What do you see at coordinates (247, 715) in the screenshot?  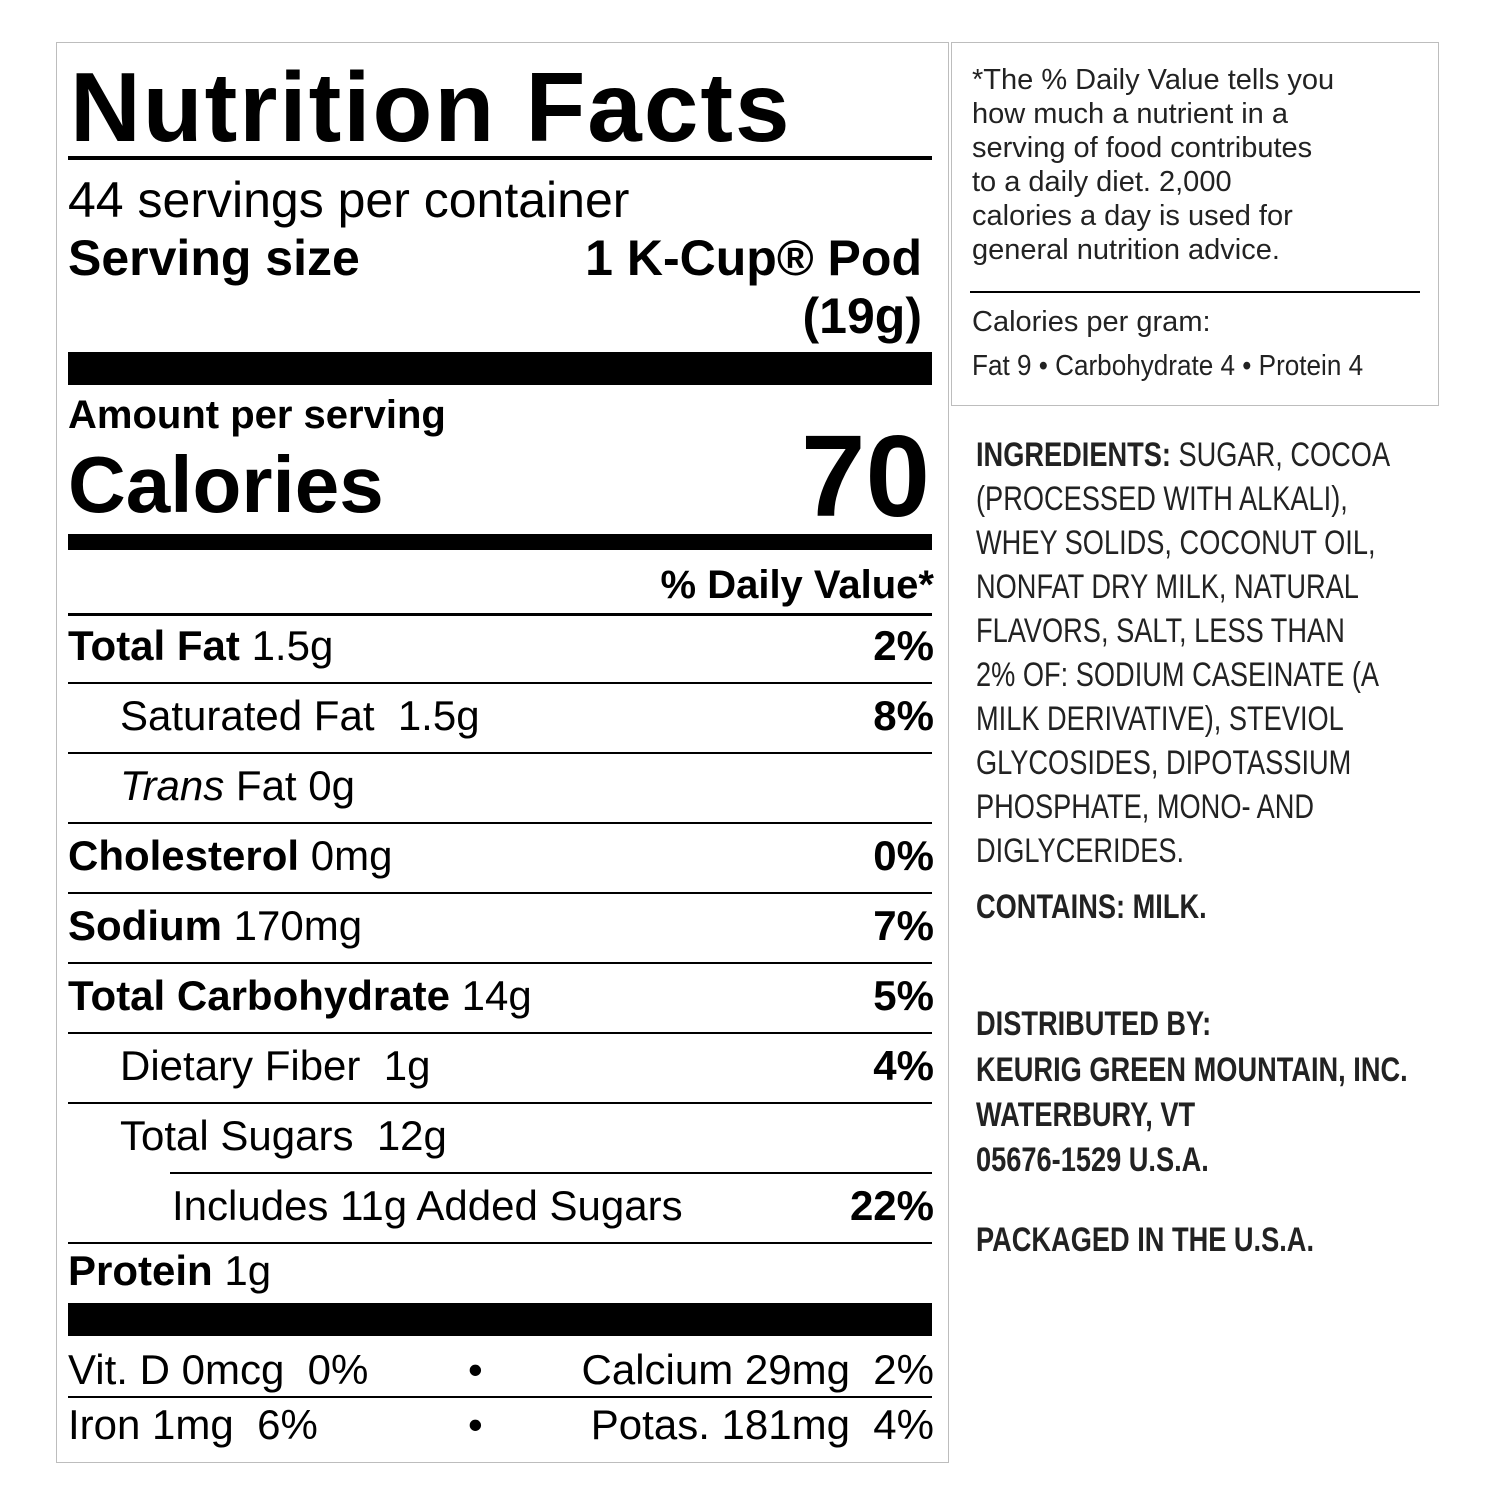 I see `nutrient-name: Saturated Fat` at bounding box center [247, 715].